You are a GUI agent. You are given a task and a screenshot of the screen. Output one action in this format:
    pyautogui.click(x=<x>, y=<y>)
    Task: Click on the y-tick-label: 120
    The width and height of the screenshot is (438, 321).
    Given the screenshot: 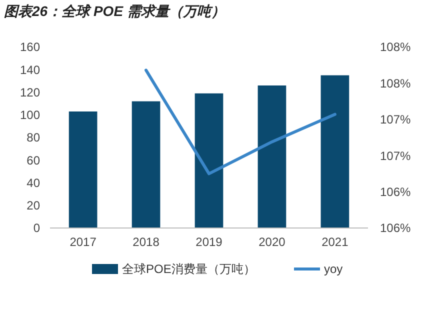 What is the action you would take?
    pyautogui.click(x=30, y=92)
    